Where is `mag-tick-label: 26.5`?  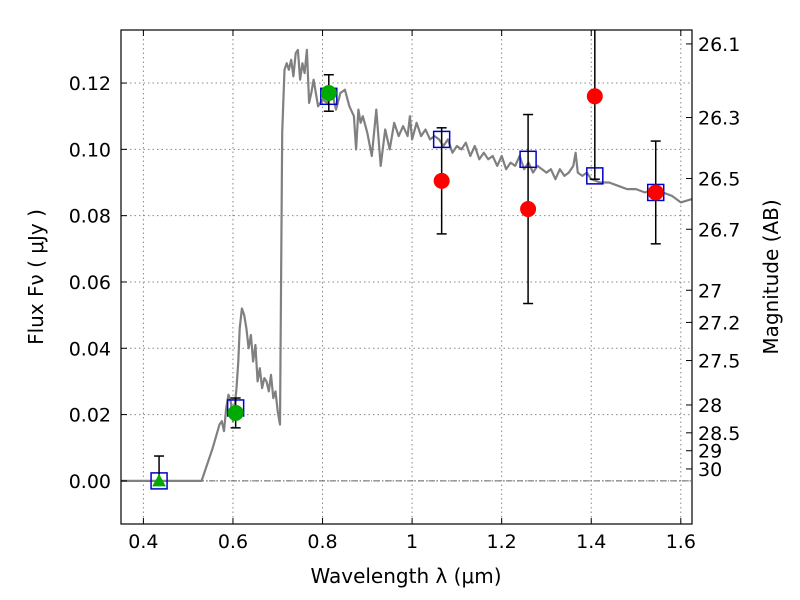 mag-tick-label: 26.5 is located at coordinates (719, 180).